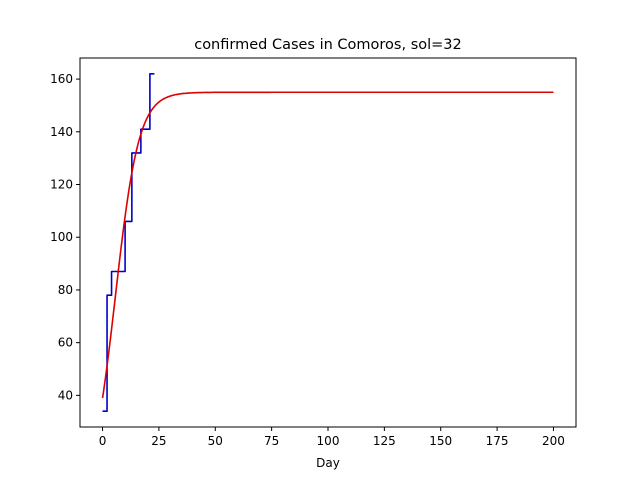  Describe the element at coordinates (128, 242) in the screenshot. I see `series-line-observed` at that location.